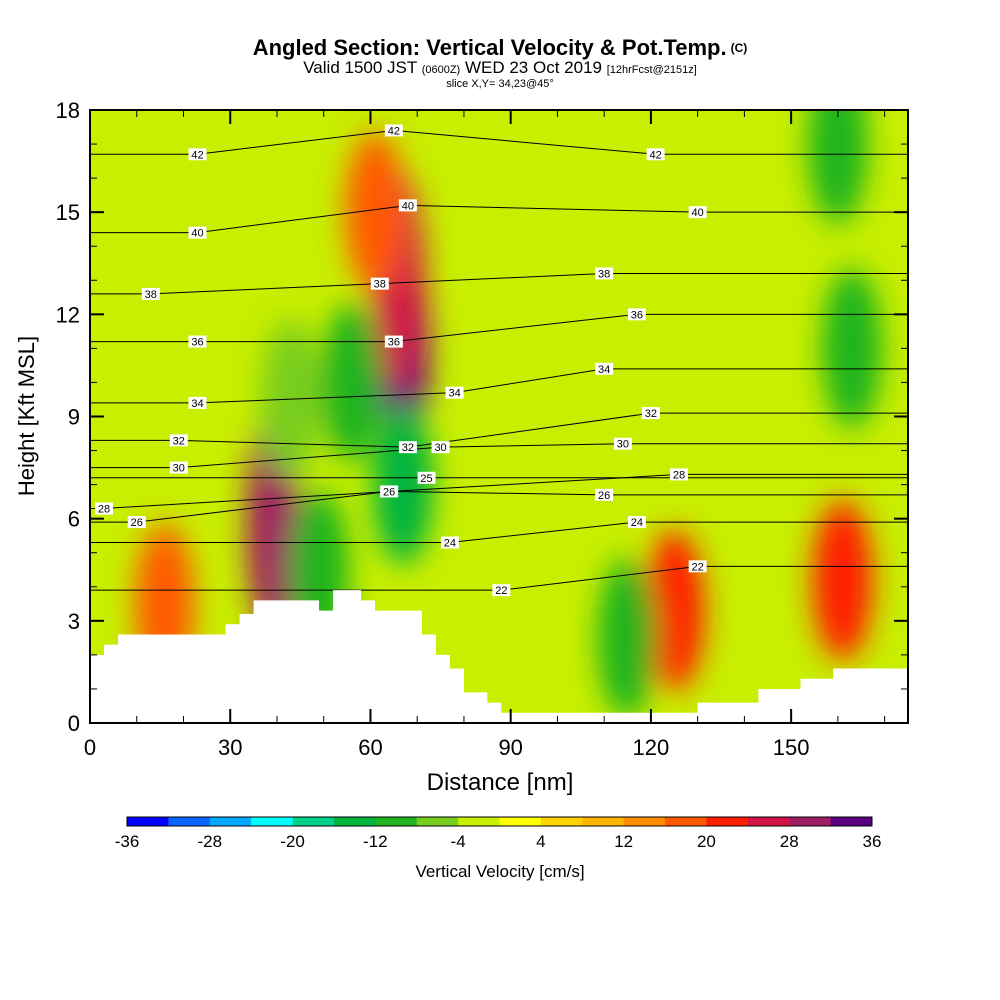 This screenshot has width=1000, height=1000. I want to click on theta-label-24: 26, so click(389, 491).